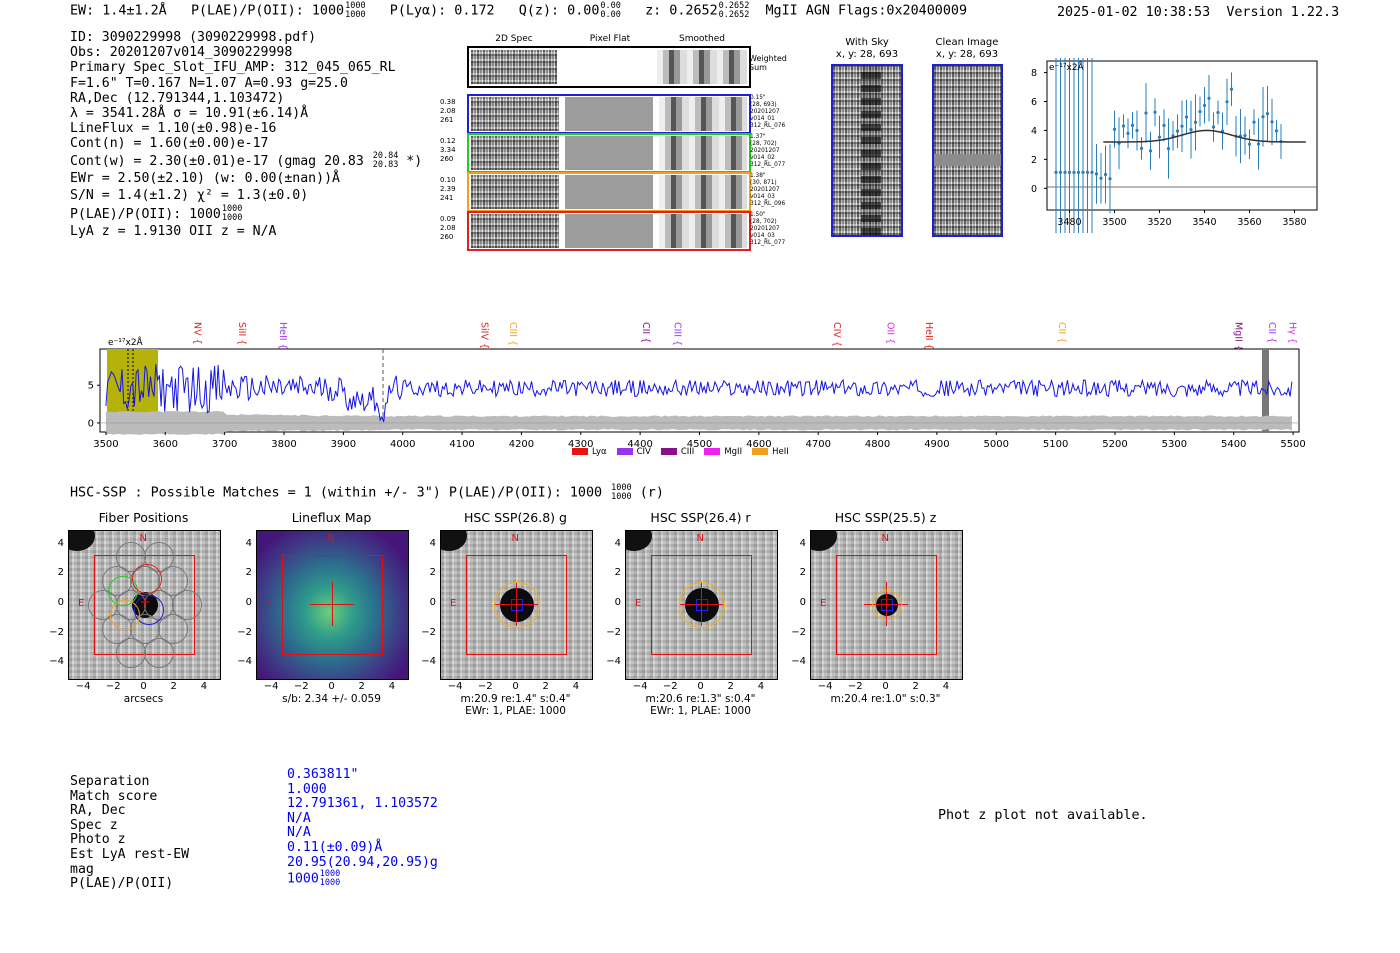  I want to click on spectral-line-label: CII {, so click(1061, 332).